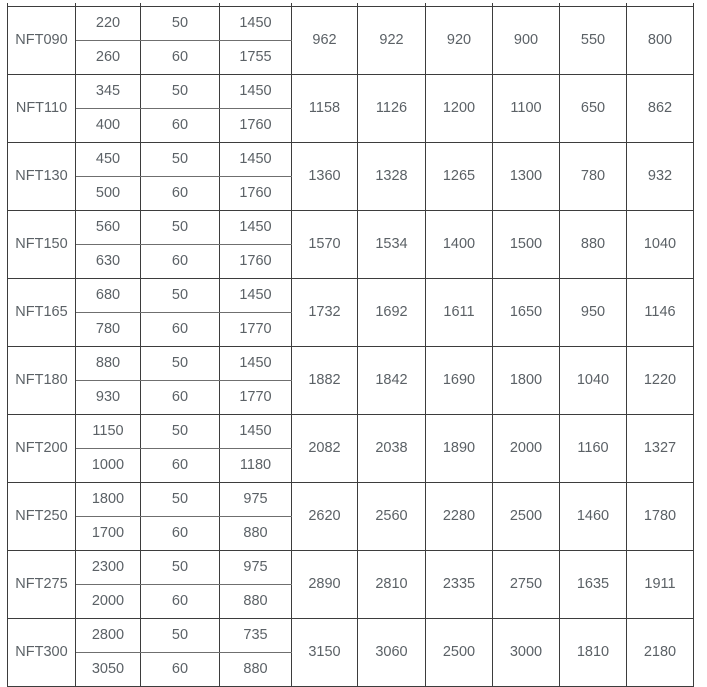 The height and width of the screenshot is (687, 707). I want to click on data-cell: 560, so click(108, 227).